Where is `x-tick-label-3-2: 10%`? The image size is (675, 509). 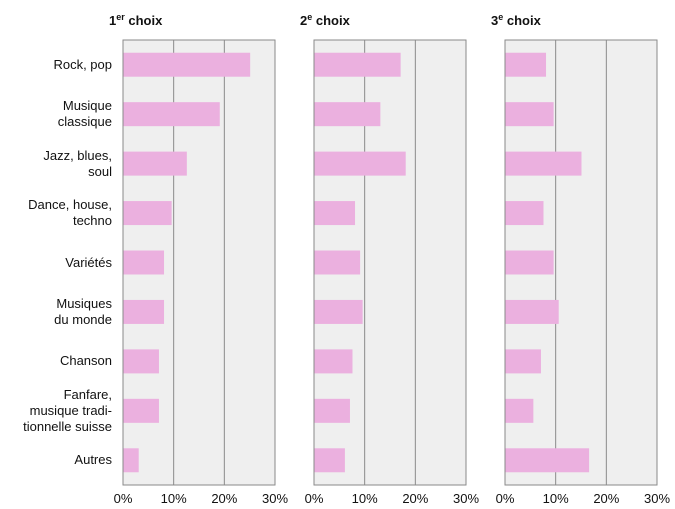 x-tick-label-3-2: 10% is located at coordinates (556, 498).